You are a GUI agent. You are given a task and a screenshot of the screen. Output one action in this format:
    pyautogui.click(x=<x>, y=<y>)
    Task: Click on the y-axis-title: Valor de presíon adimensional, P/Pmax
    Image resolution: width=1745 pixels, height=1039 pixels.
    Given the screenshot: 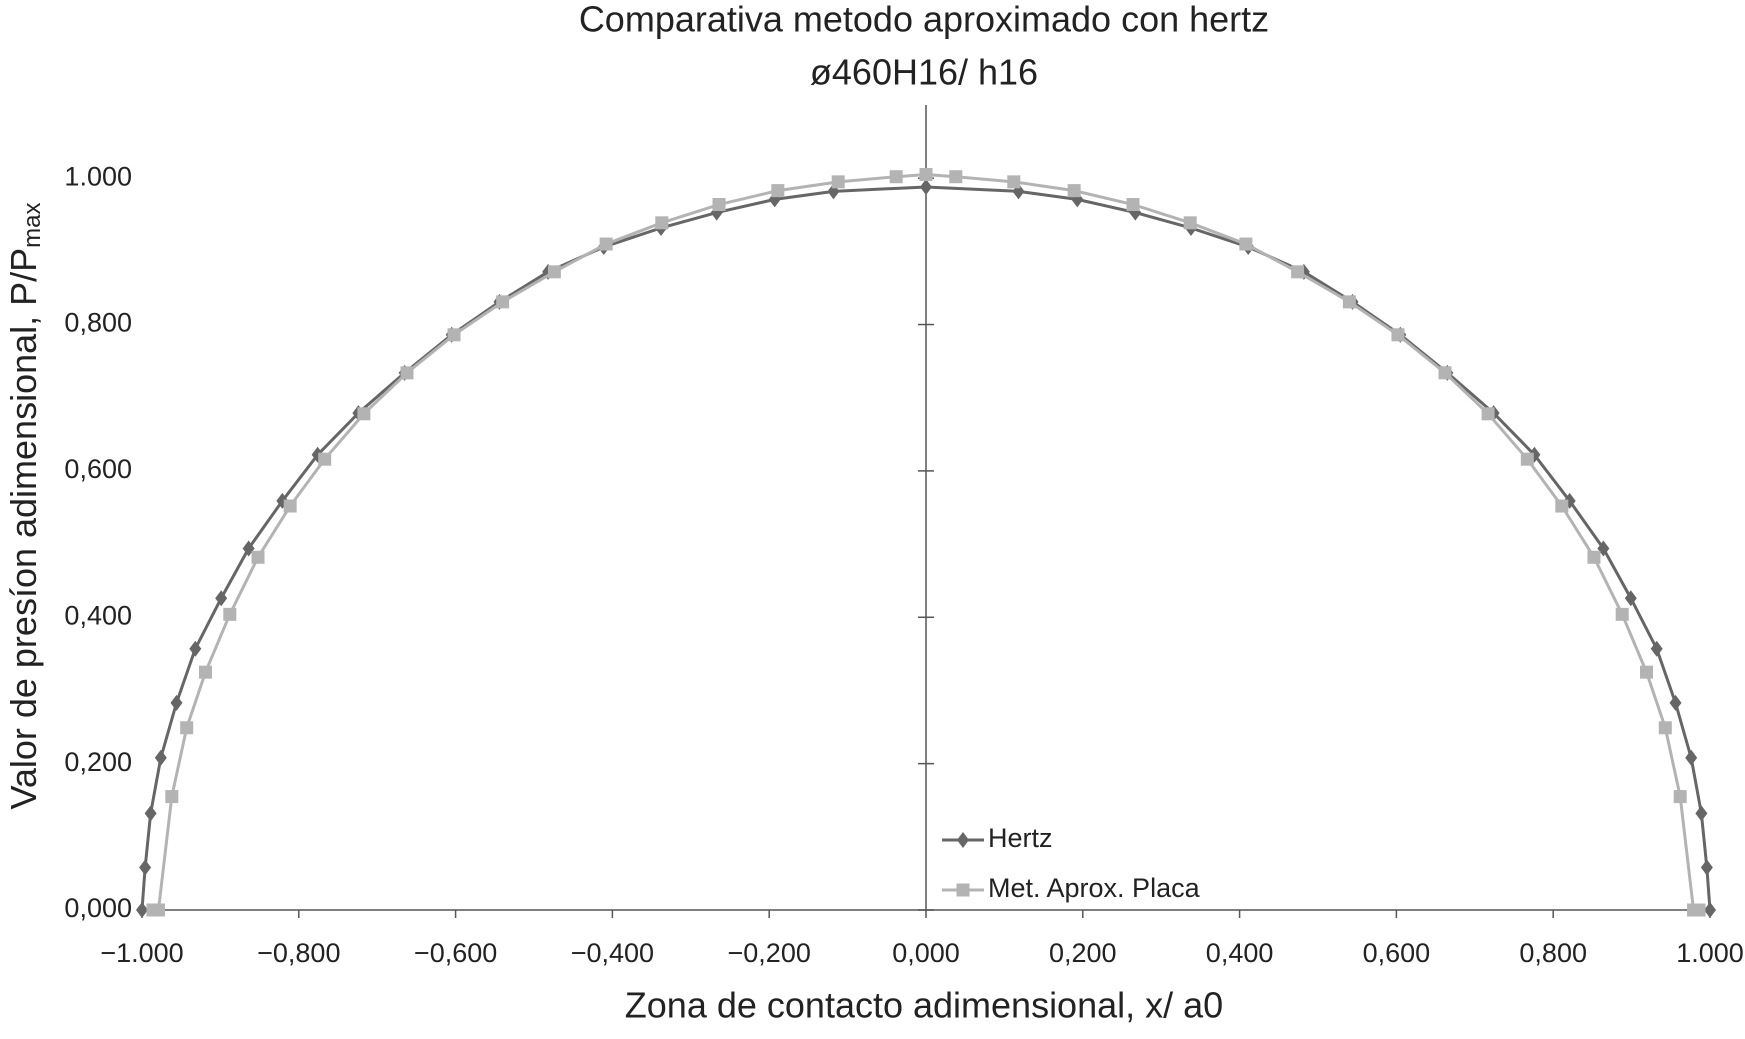 What is the action you would take?
    pyautogui.click(x=25, y=506)
    